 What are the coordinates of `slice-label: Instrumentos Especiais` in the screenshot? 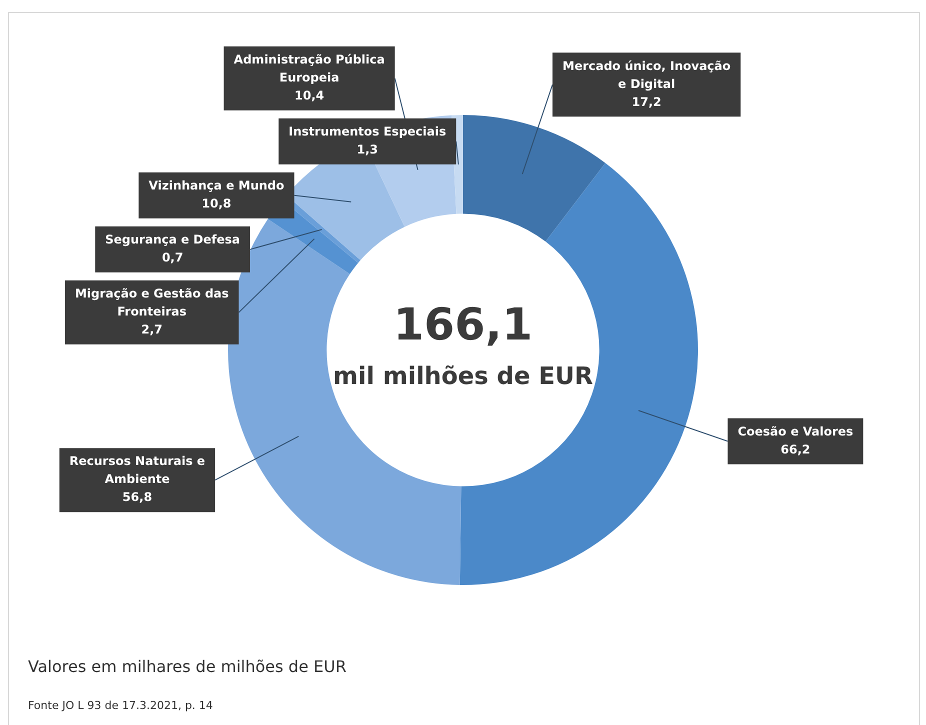 It's located at (367, 131).